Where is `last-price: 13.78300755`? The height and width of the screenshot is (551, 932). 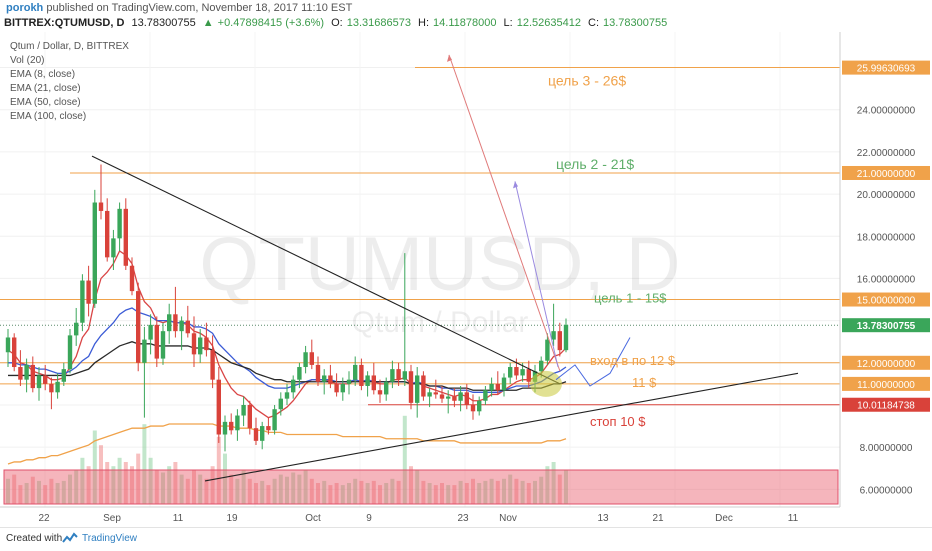 last-price: 13.78300755 is located at coordinates (163, 23).